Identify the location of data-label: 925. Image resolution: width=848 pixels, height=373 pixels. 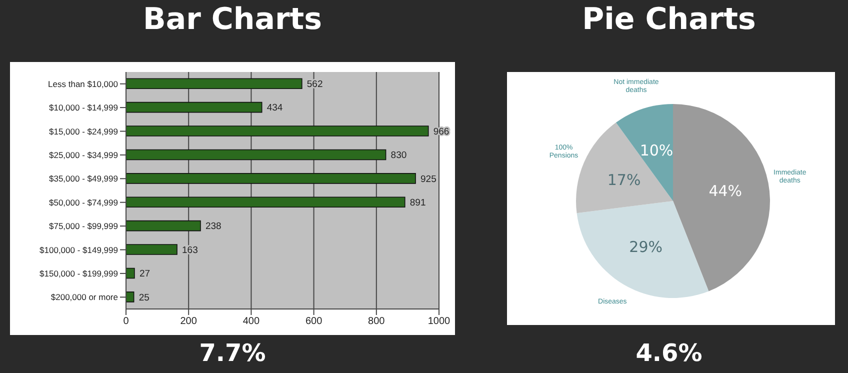
(428, 179).